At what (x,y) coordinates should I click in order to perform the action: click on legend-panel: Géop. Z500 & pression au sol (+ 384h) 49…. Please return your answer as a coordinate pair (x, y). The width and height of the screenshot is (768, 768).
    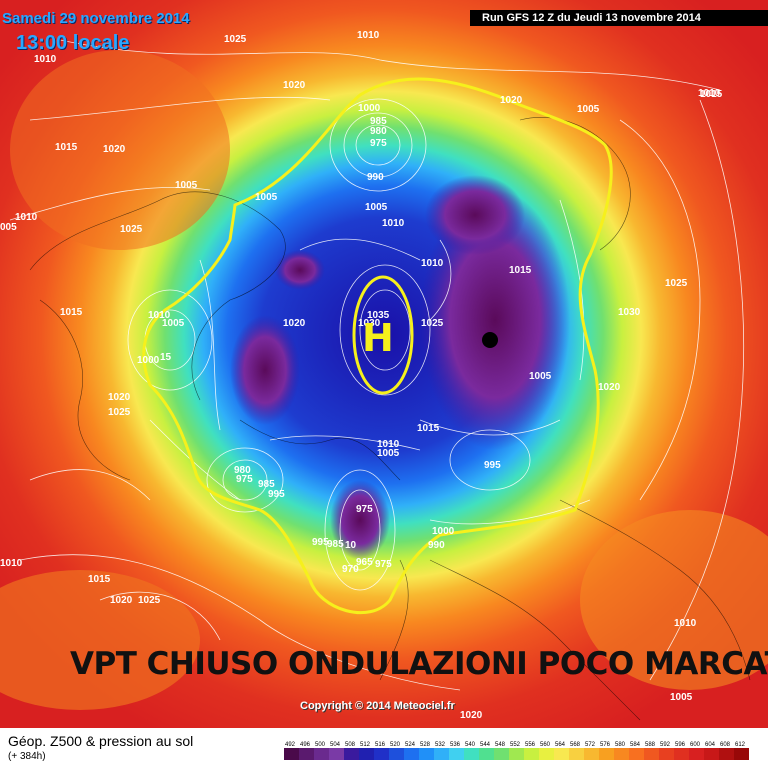
    Looking at the image, I should click on (384, 748).